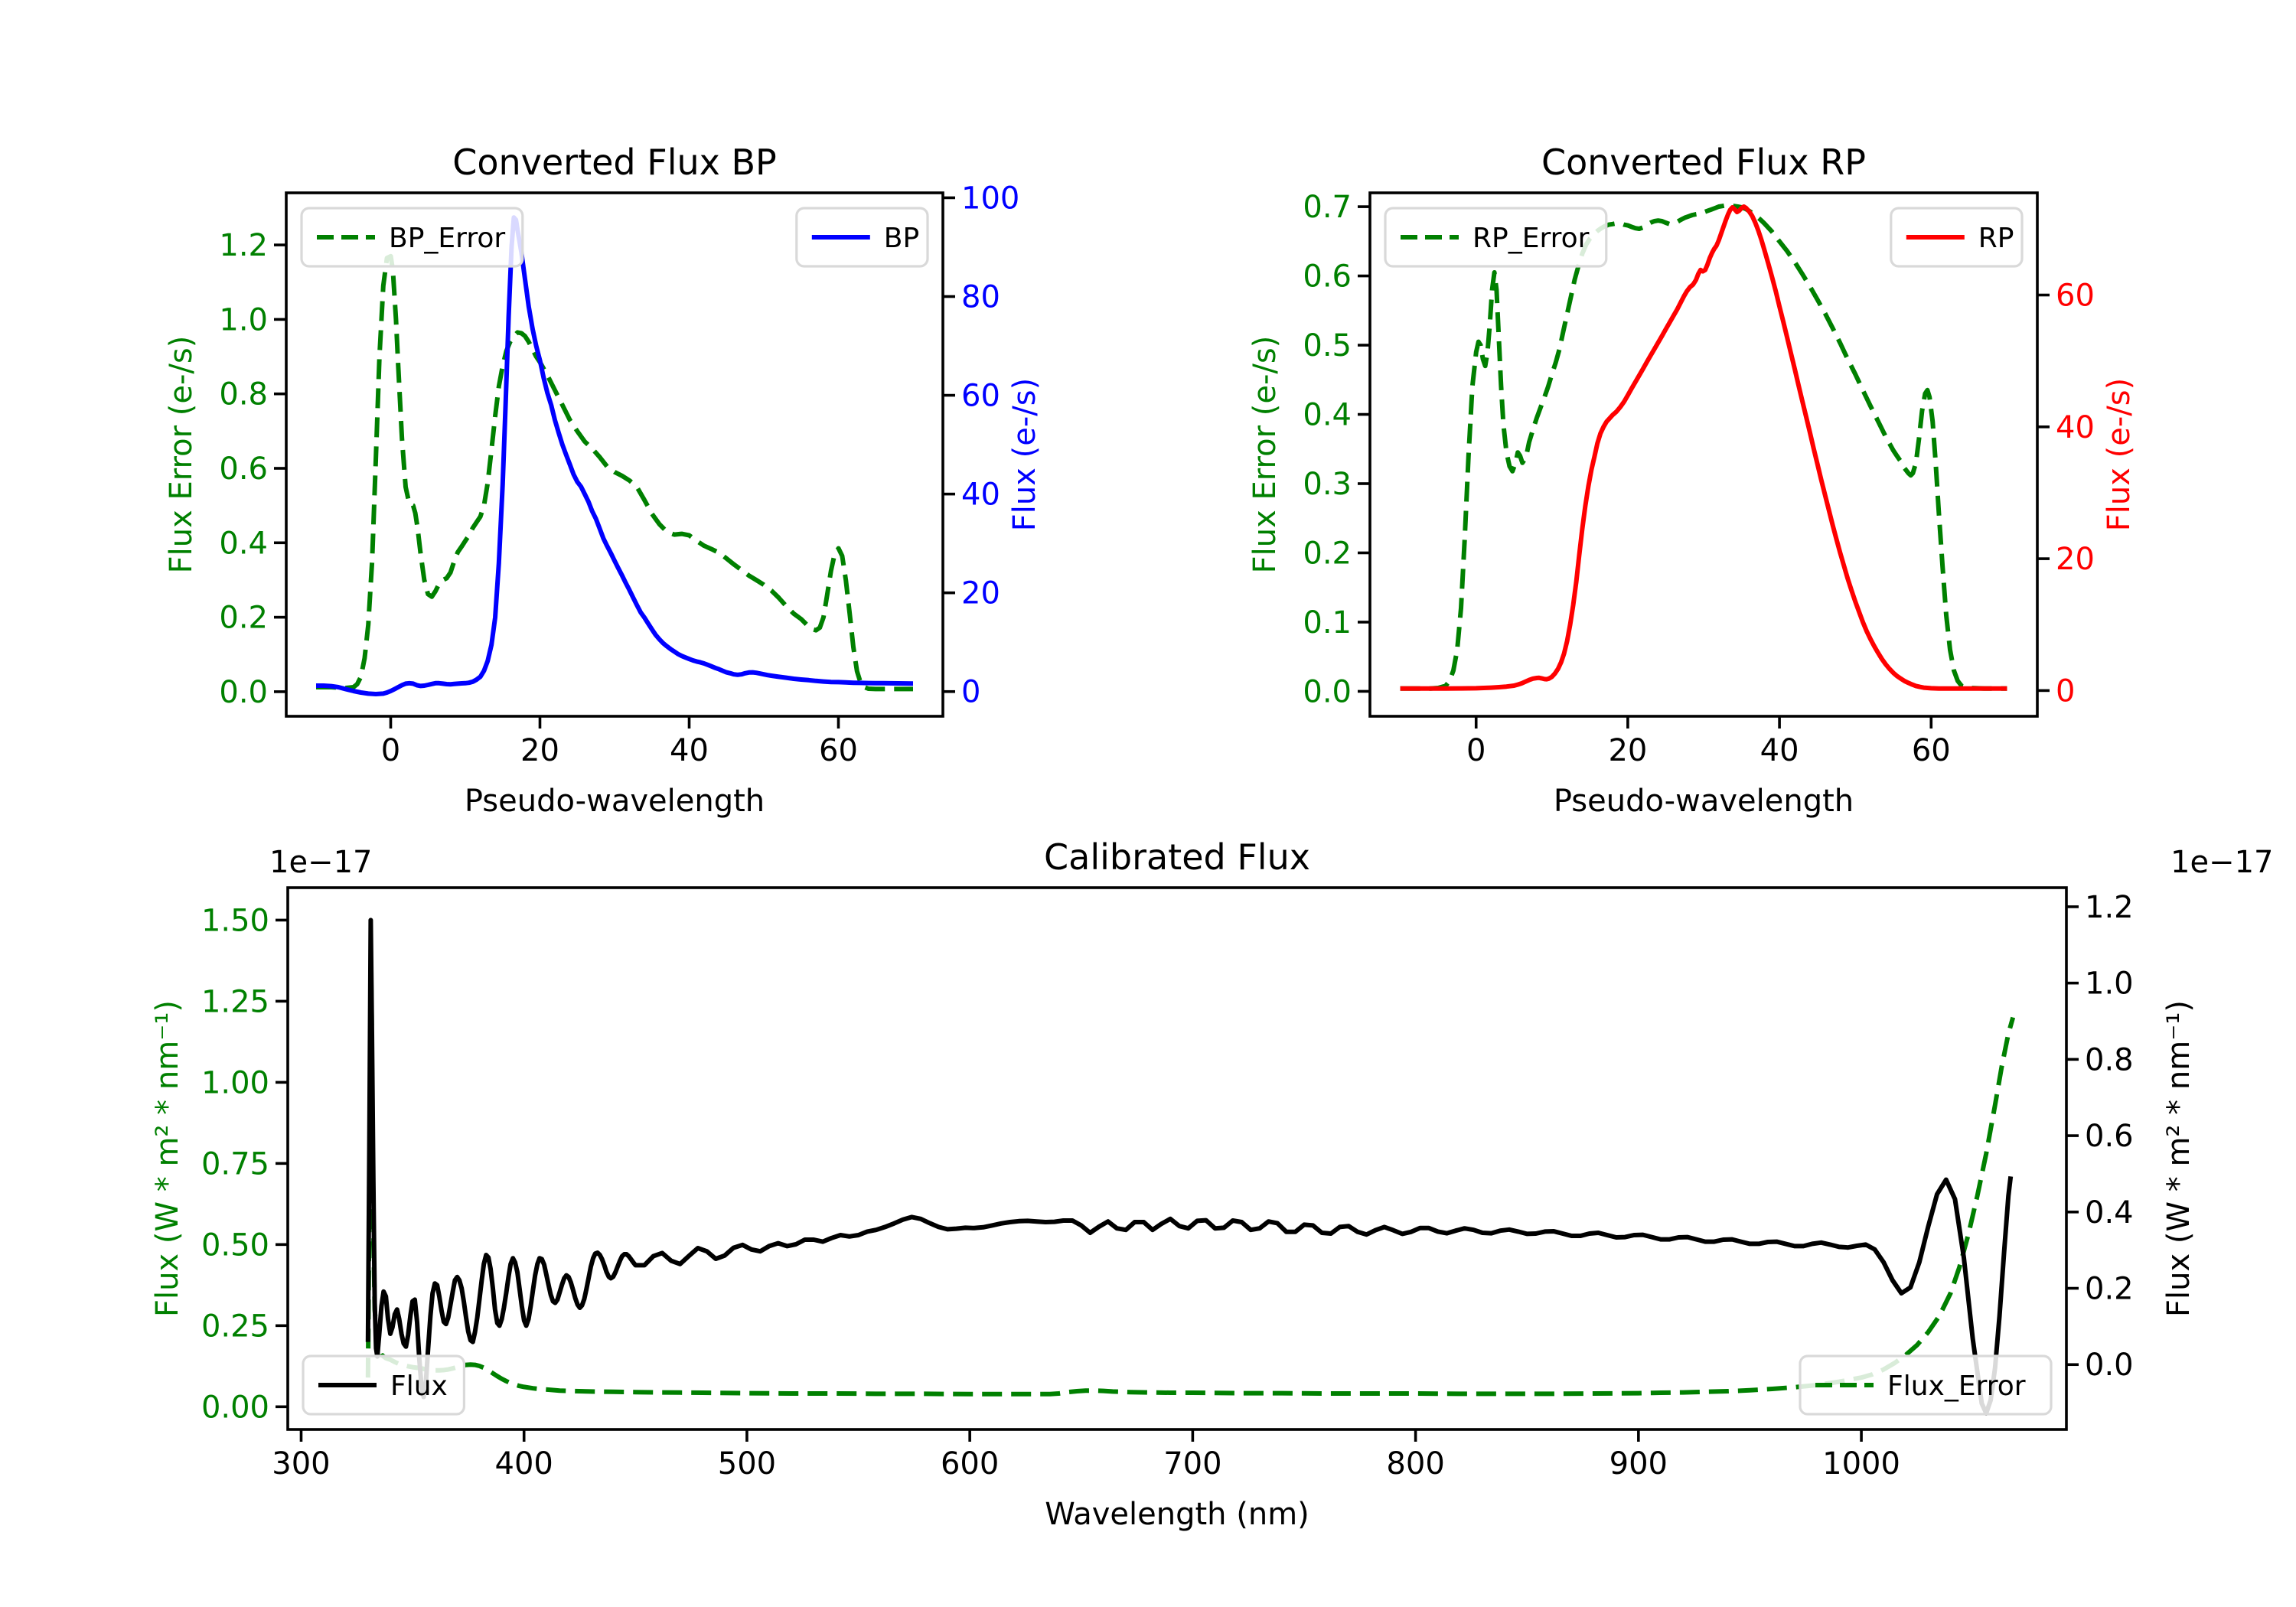 This screenshot has width=2296, height=1607. What do you see at coordinates (419, 1386) in the screenshot?
I see `legend-label: Flux` at bounding box center [419, 1386].